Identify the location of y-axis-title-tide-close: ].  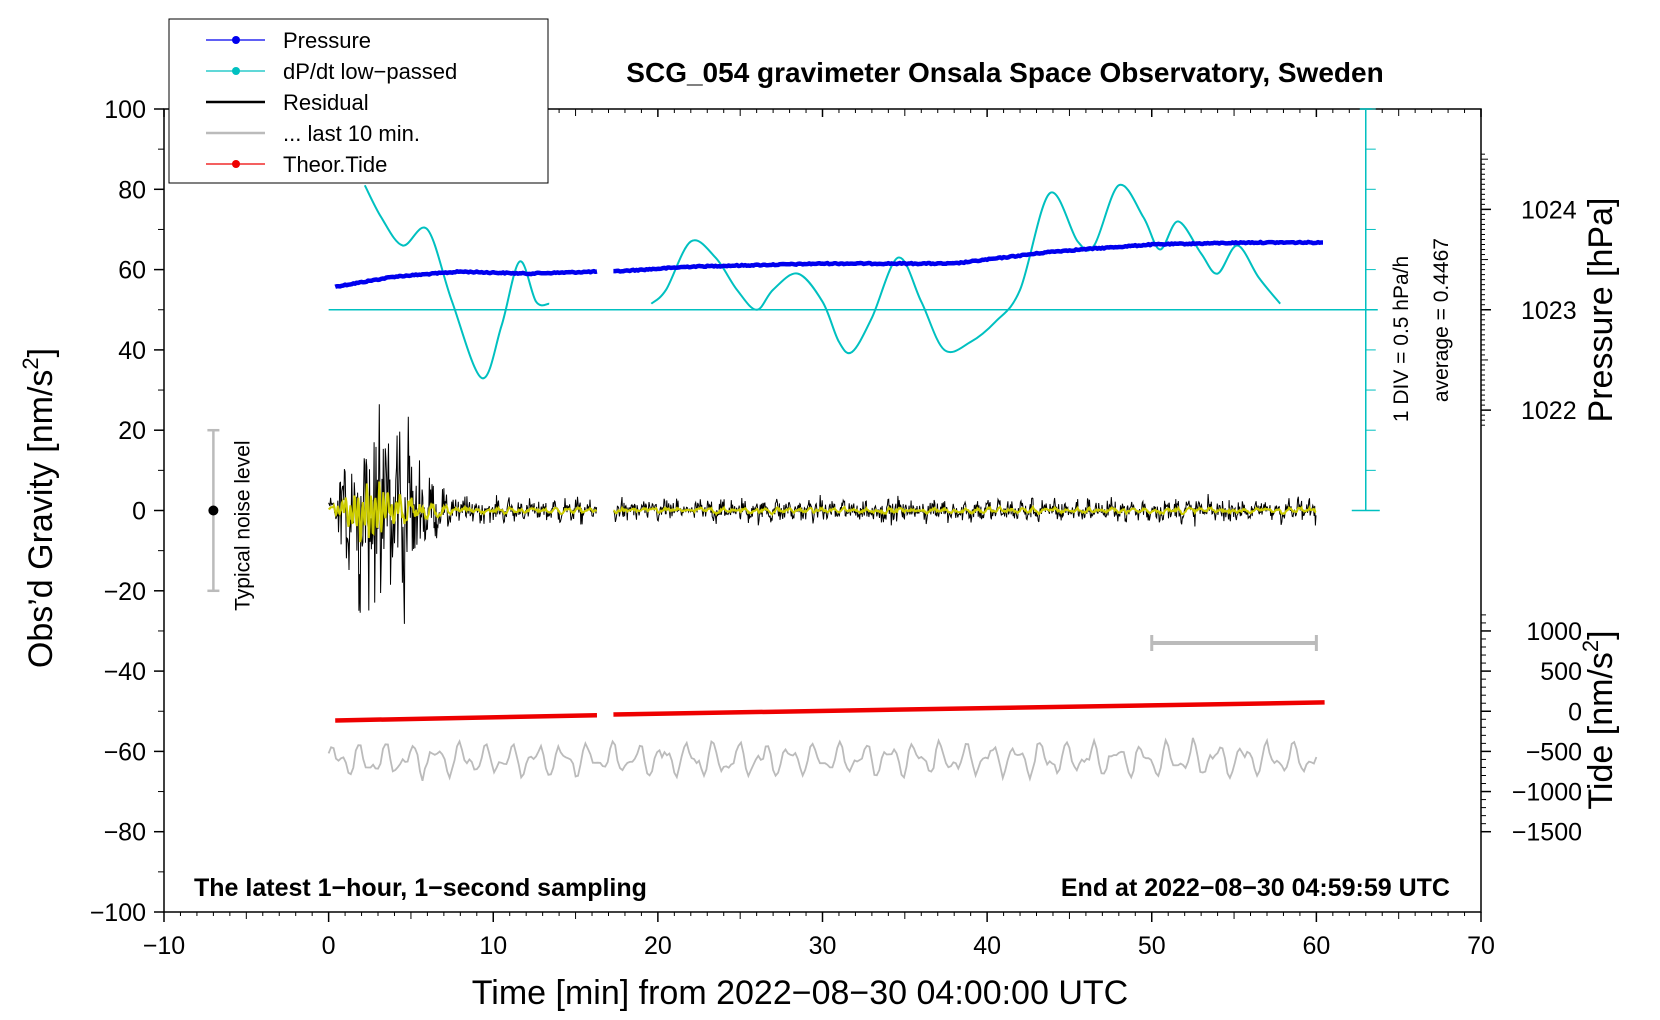
(1601, 634).